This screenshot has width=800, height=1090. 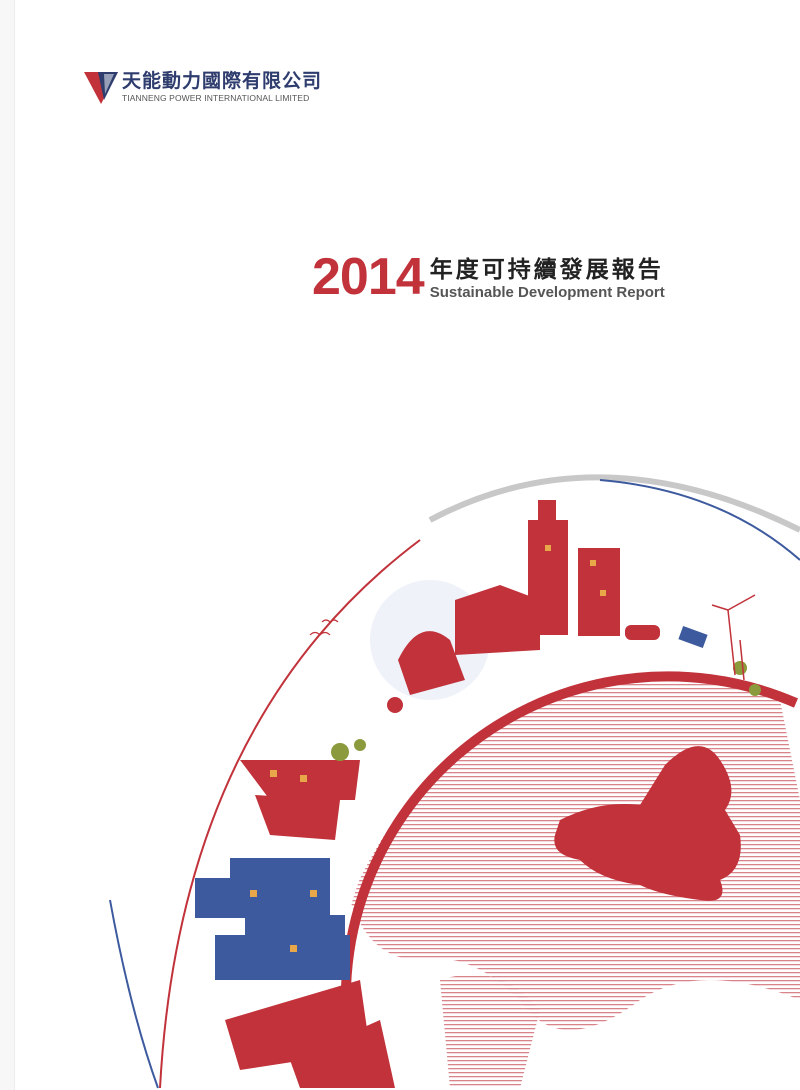 I want to click on blue-outer-arc, so click(x=134, y=994).